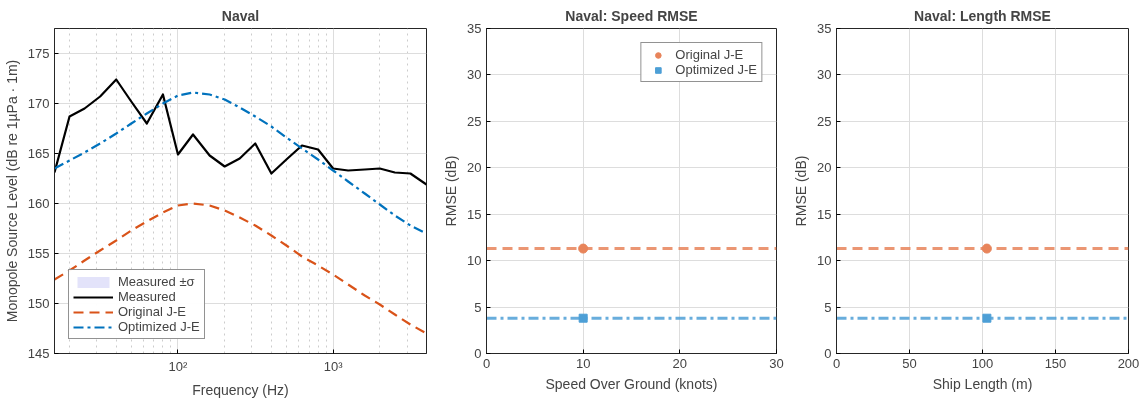  What do you see at coordinates (583, 363) in the screenshot?
I see `x-tick-label: 10` at bounding box center [583, 363].